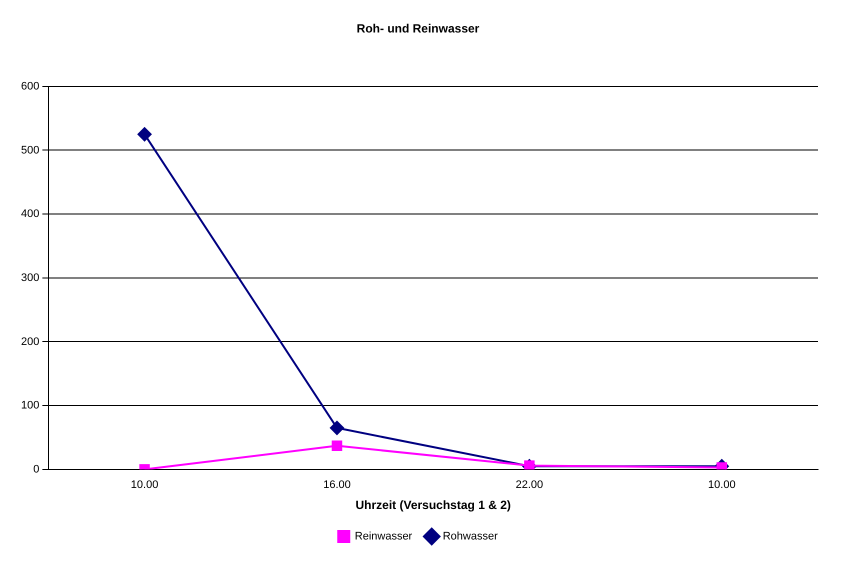 Image resolution: width=842 pixels, height=570 pixels. Describe the element at coordinates (470, 536) in the screenshot. I see `legend-label: Rohwasser` at that location.